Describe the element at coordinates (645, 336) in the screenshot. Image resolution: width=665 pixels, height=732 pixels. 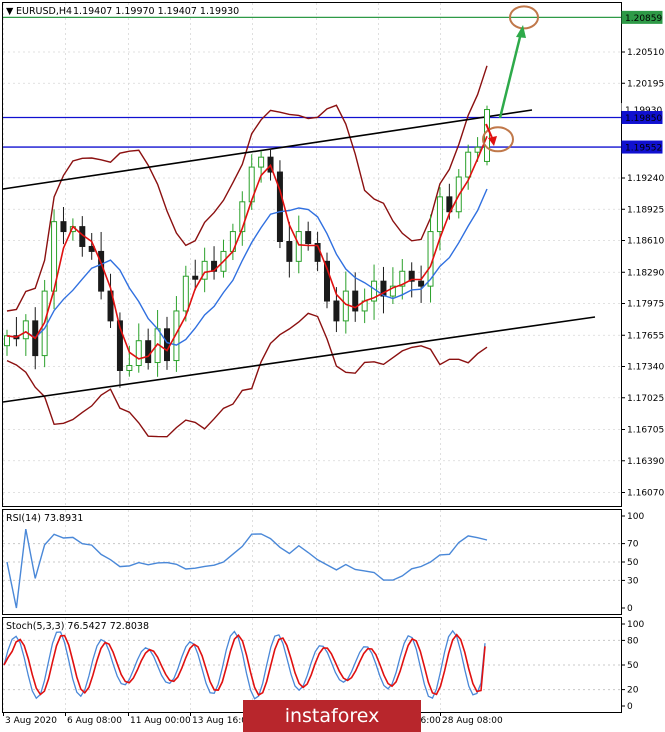
I see `price-tick-label: 1.17655` at that location.